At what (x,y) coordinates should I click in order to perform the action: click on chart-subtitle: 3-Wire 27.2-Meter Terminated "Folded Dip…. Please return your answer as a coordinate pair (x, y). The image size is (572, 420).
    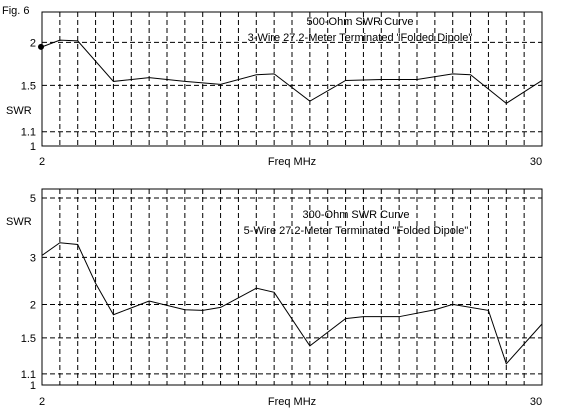
    Looking at the image, I should click on (360, 38).